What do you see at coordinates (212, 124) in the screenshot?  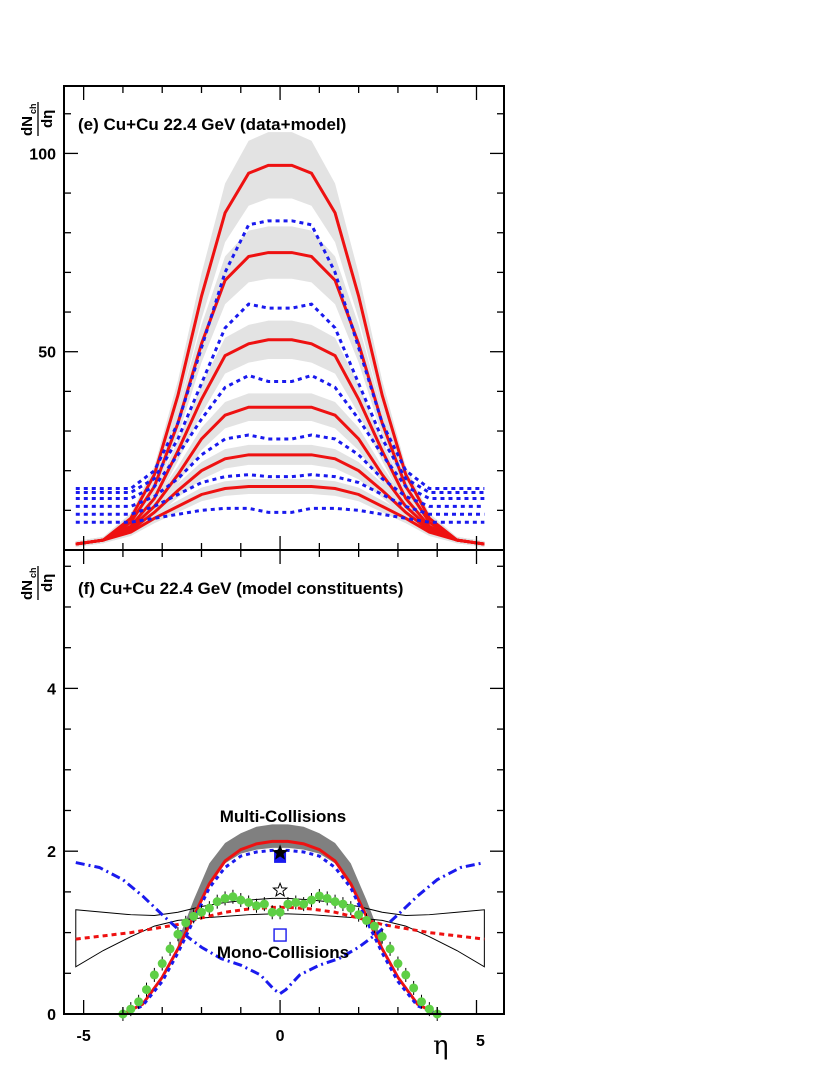 I see `panel-e-title: (e) Cu+Cu 22.4 GeV (data+model)` at bounding box center [212, 124].